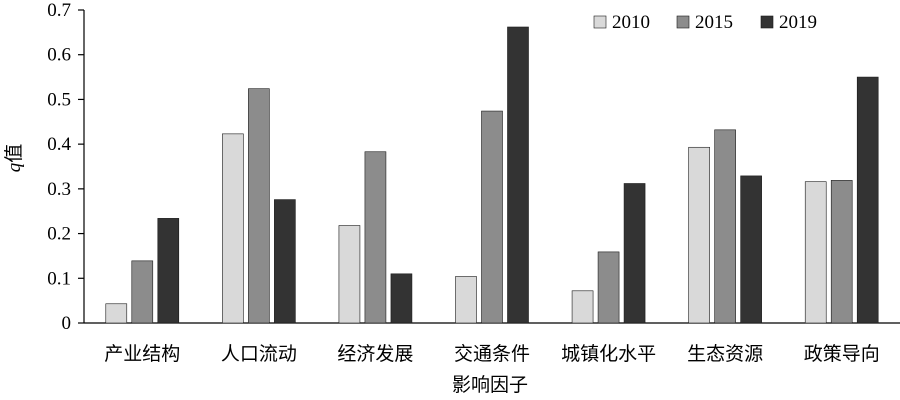 This screenshot has width=900, height=400. I want to click on y-tick-label: 0.3, so click(59, 189).